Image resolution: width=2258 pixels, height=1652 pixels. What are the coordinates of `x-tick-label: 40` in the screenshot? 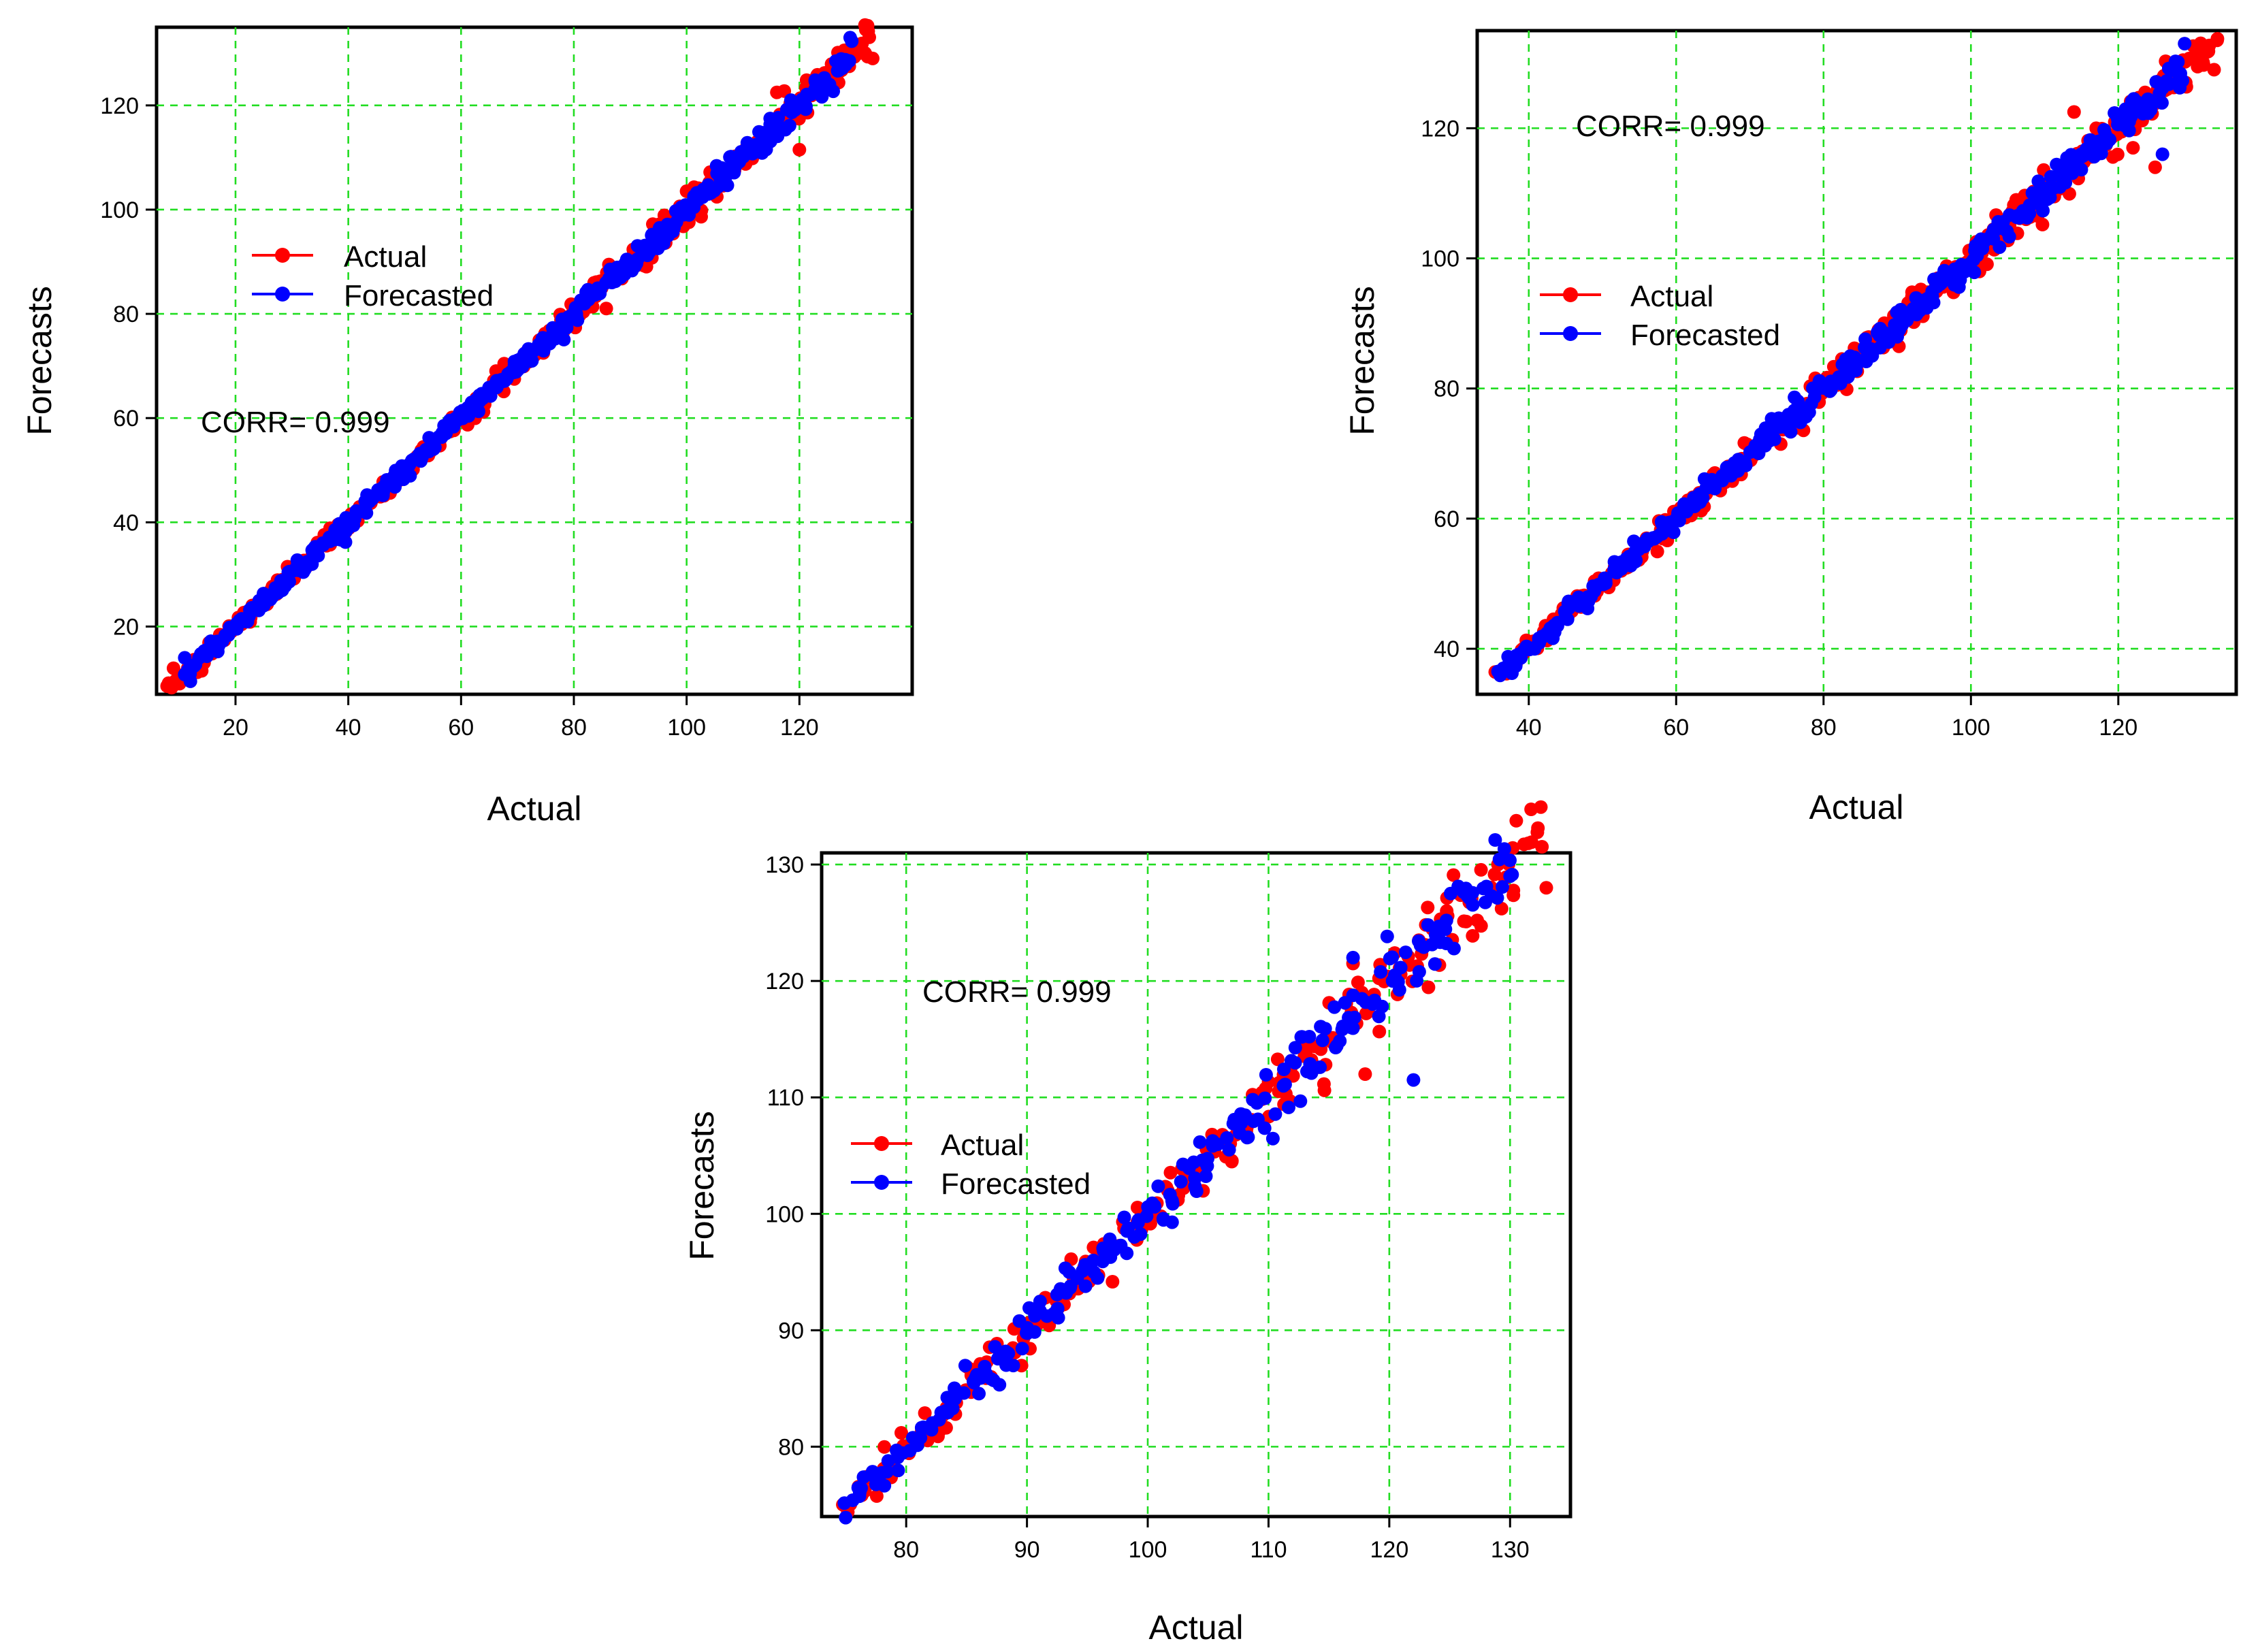 It's located at (1529, 728).